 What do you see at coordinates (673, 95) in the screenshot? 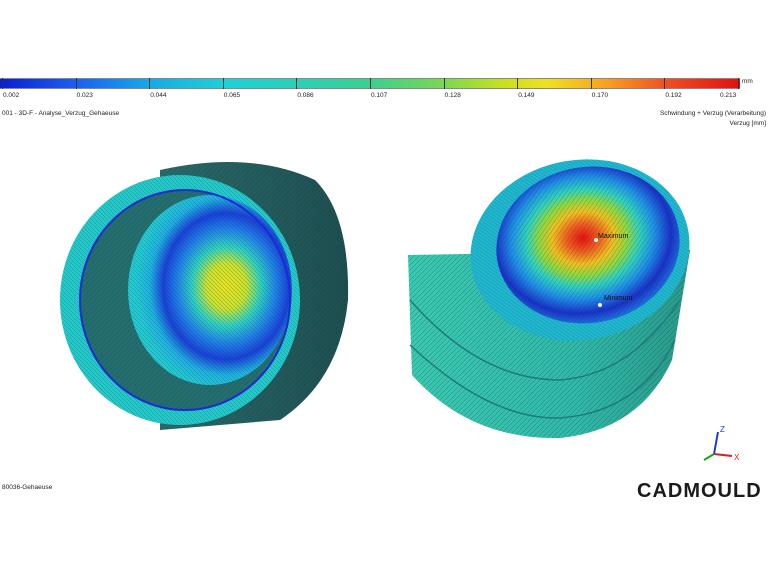
I see `color-scale-tick-label: 0.192` at bounding box center [673, 95].